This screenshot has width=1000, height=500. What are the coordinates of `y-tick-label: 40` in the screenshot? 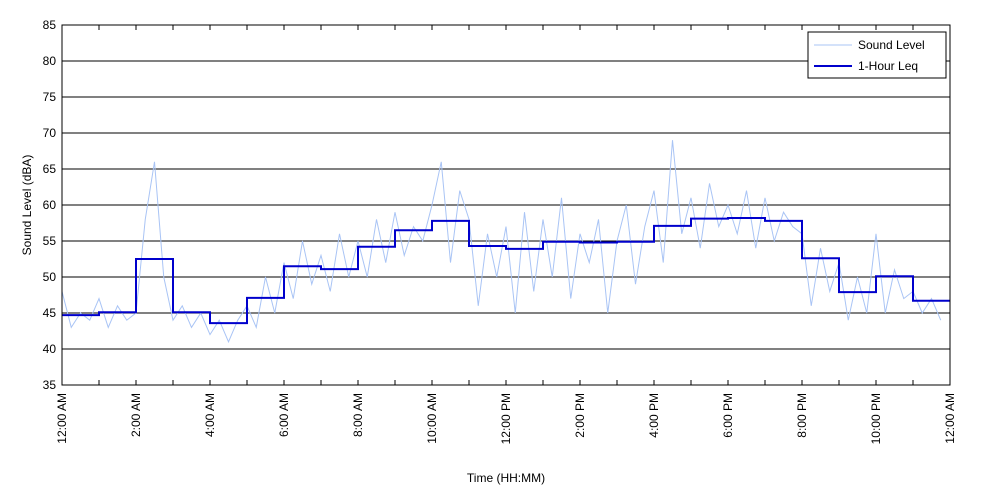 It's located at (50, 349).